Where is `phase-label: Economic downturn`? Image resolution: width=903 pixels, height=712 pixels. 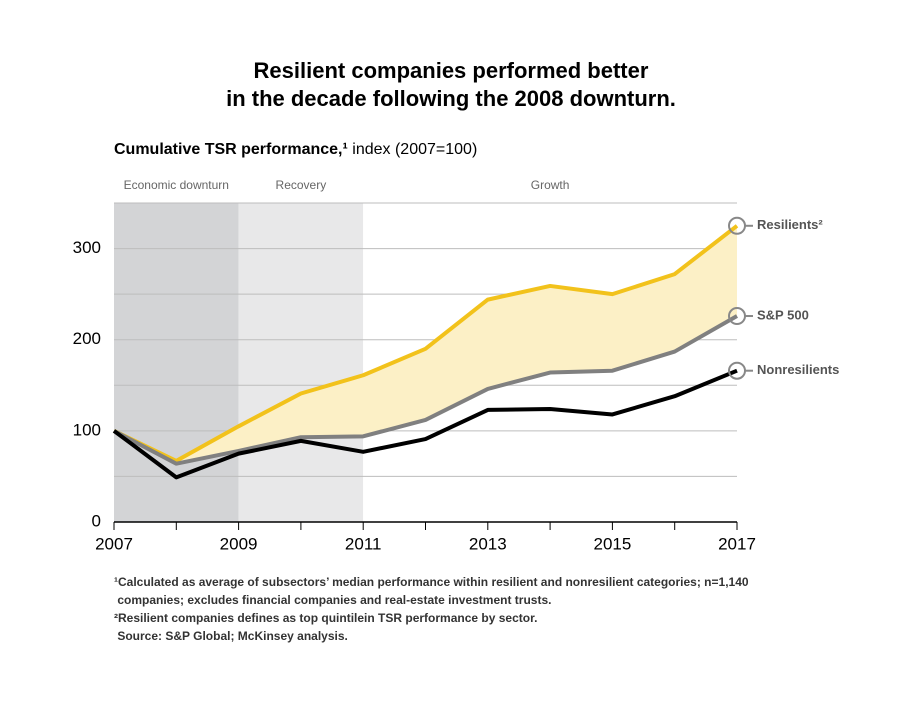
phase-label: Economic downturn is located at coordinates (176, 185).